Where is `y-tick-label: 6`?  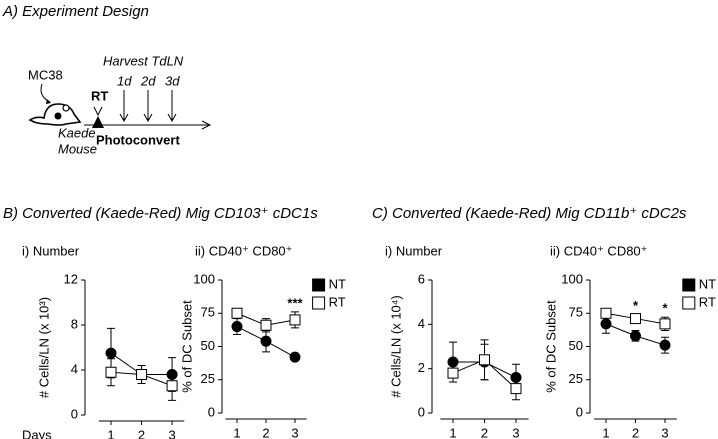
y-tick-label: 6 is located at coordinates (421, 278).